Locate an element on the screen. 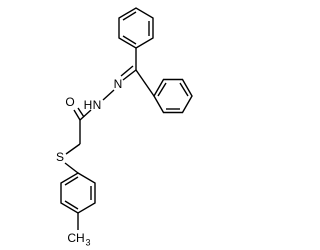 This screenshot has height=250, width=320. top-phenyl is located at coordinates (136, 28).